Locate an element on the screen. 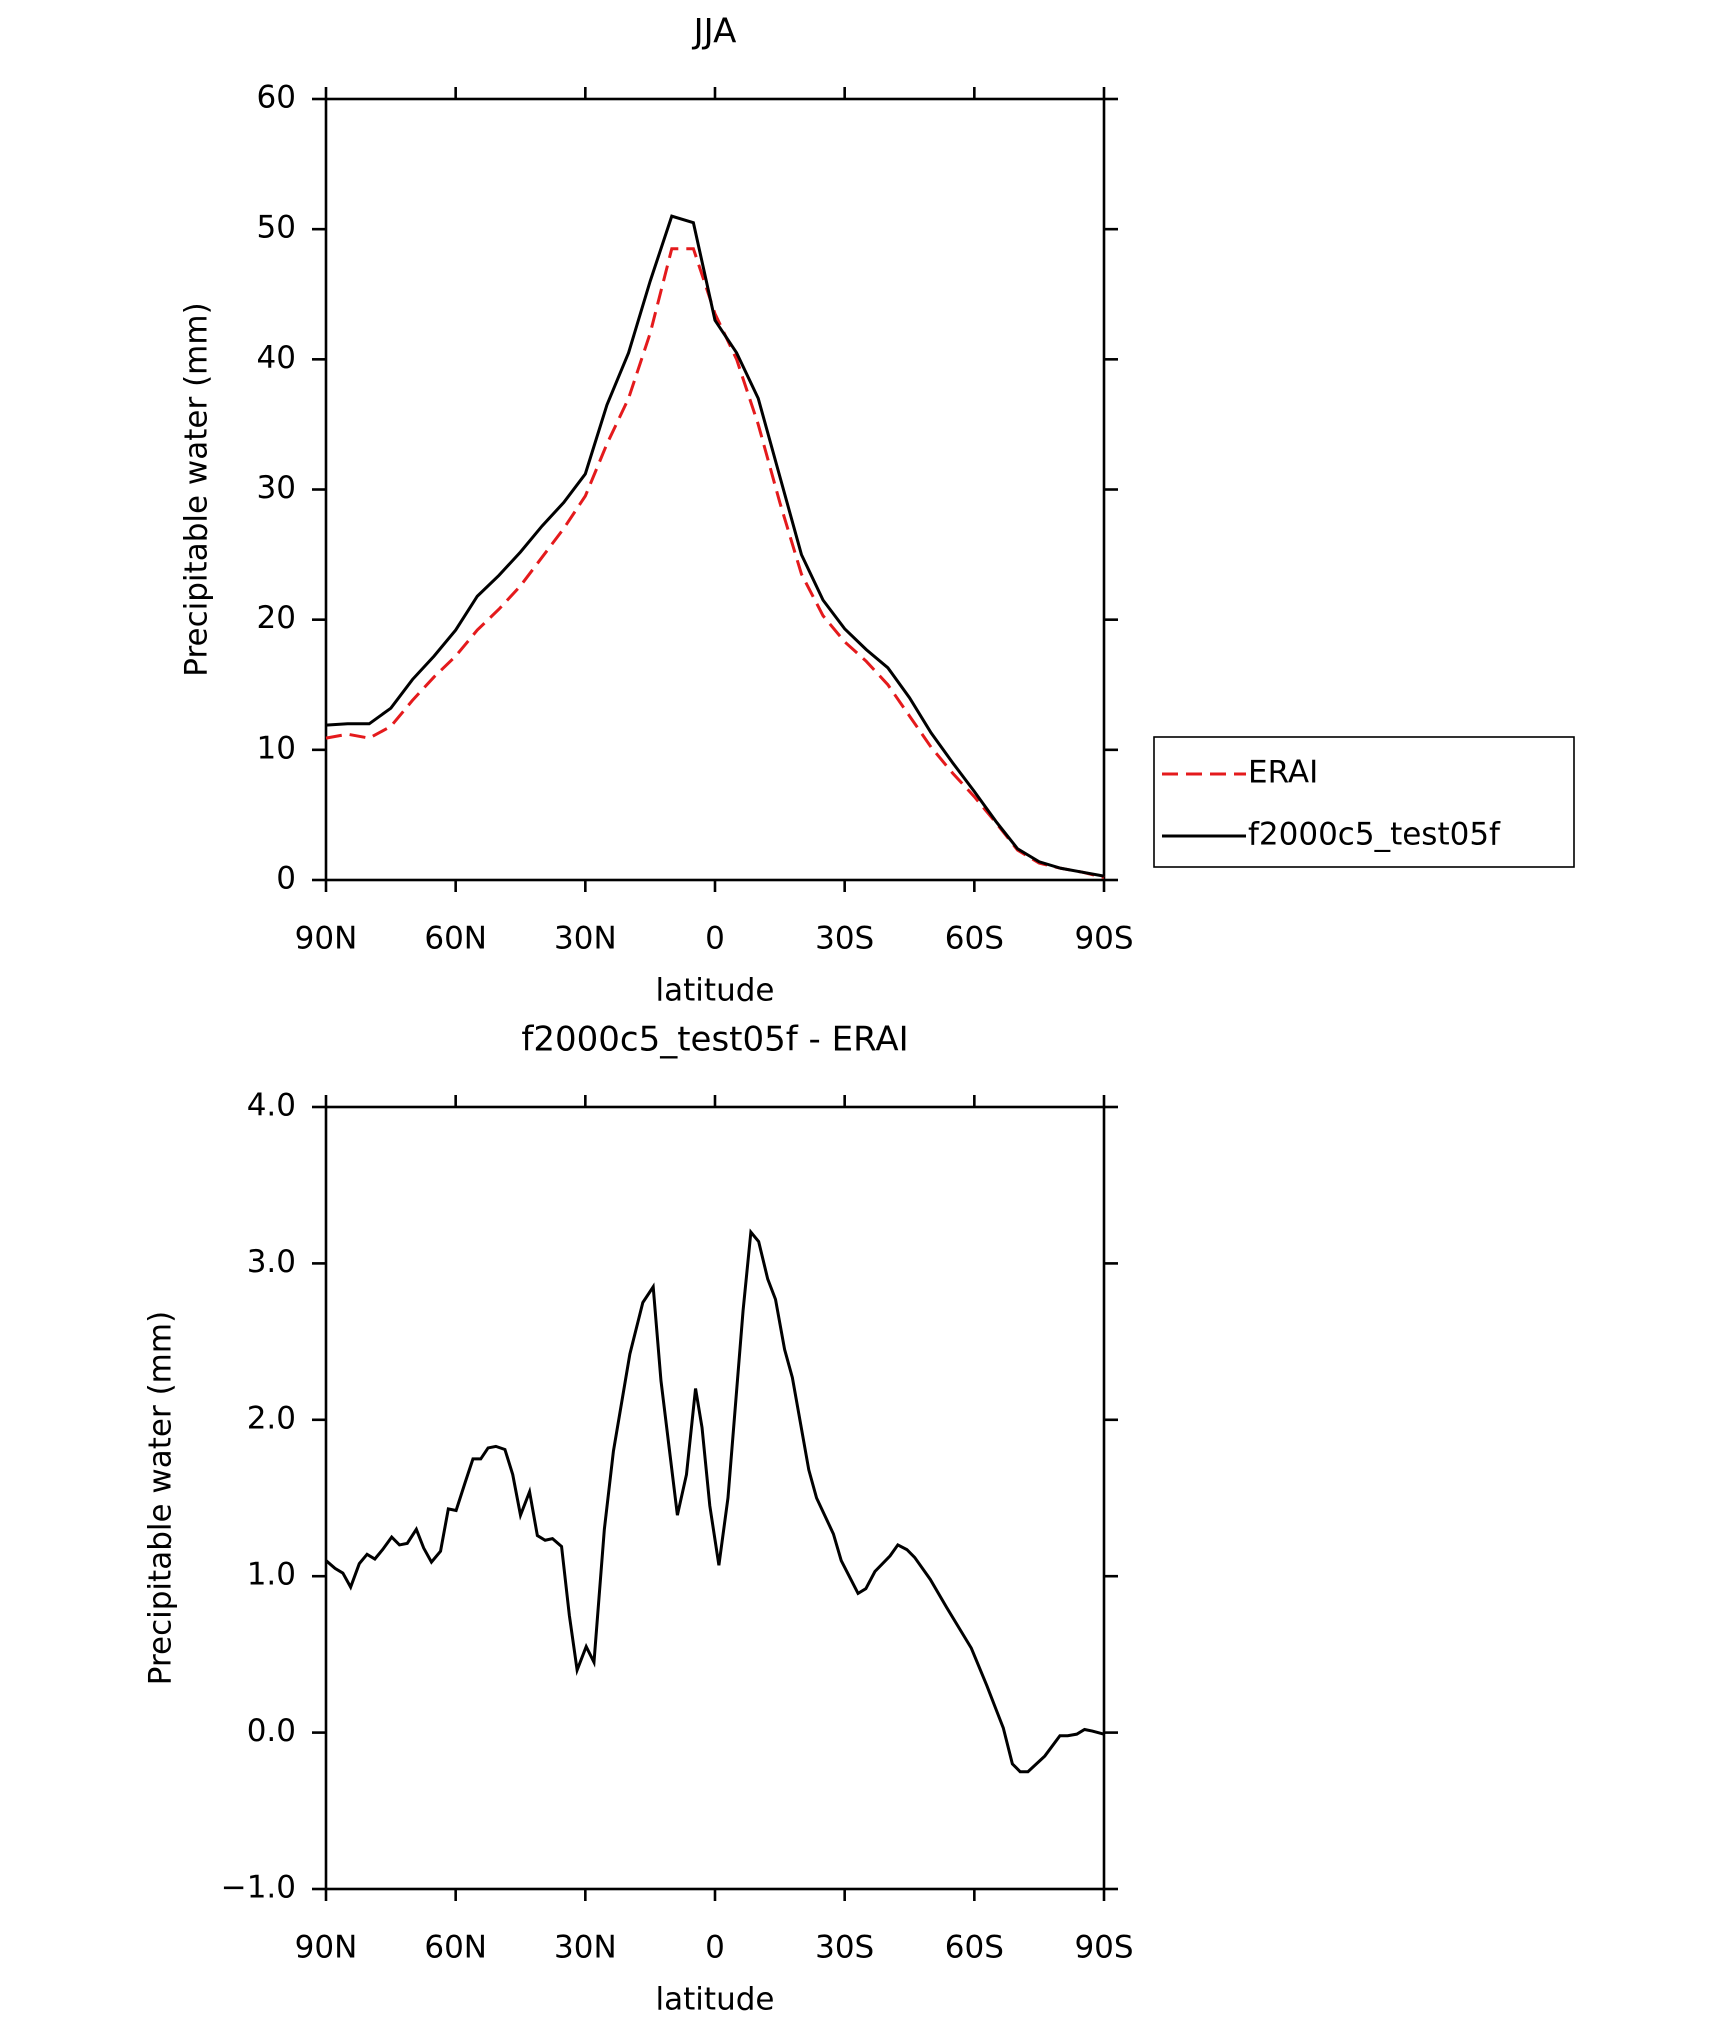 Image resolution: width=1710 pixels, height=2021 pixels. y-tick-label: −1.0 is located at coordinates (258, 1888).